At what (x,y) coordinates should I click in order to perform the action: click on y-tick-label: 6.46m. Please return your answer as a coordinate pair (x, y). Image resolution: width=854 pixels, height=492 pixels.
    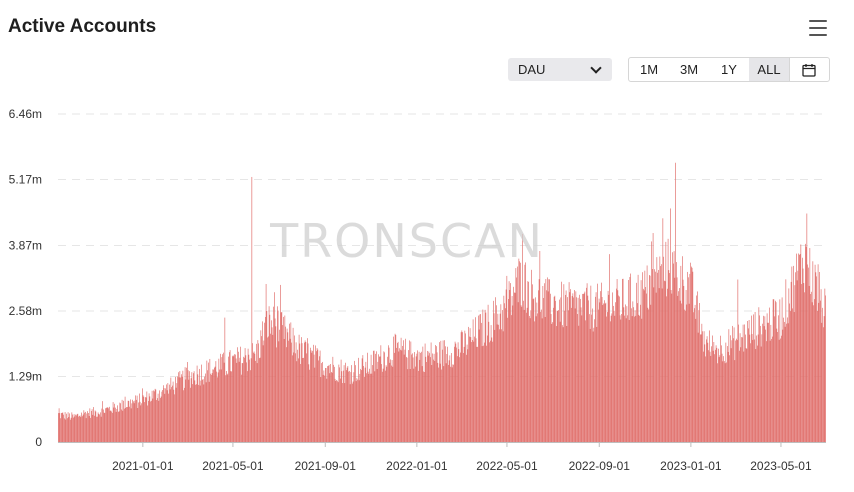
    Looking at the image, I should click on (25, 114).